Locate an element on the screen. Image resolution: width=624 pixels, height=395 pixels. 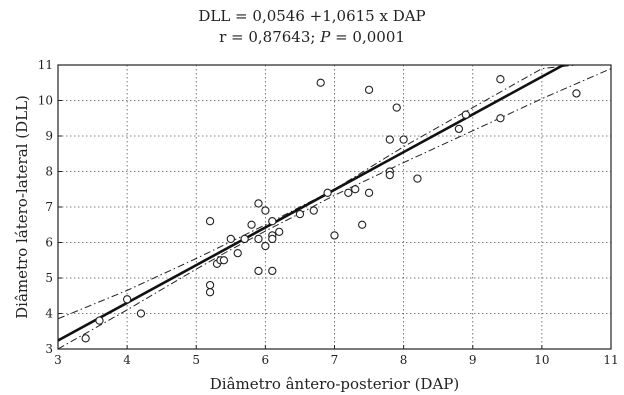
x-tick-label: 8 is located at coordinates (404, 360).